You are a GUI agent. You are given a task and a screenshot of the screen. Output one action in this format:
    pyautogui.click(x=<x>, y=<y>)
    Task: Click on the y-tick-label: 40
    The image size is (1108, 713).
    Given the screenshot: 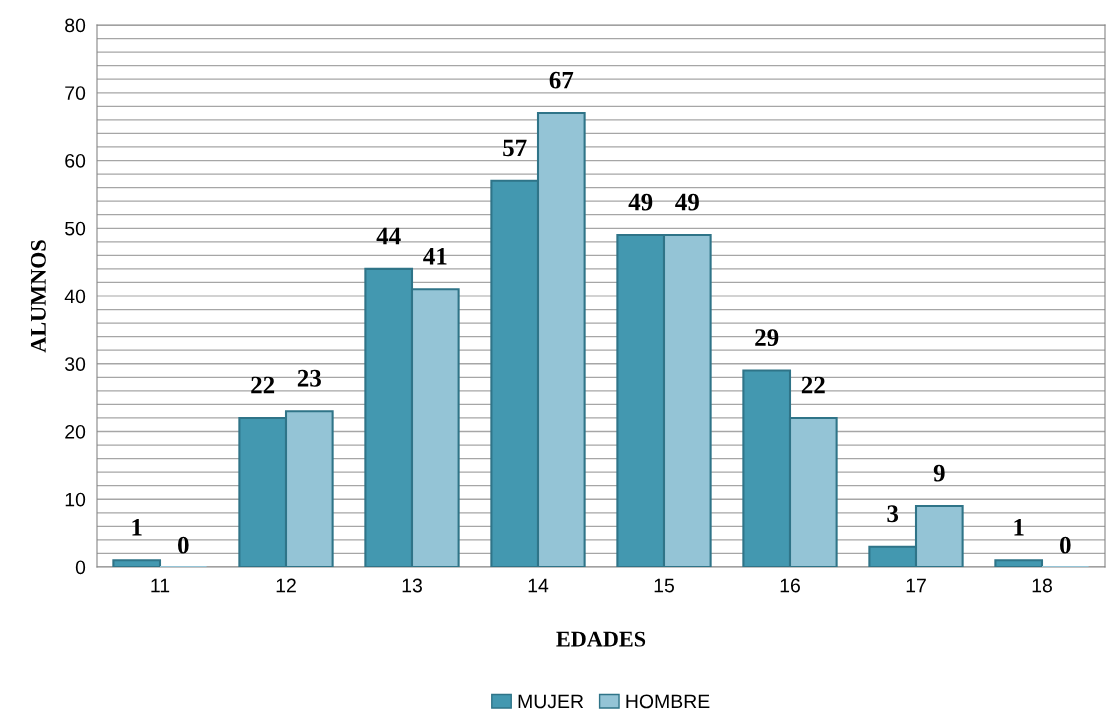 What is the action you would take?
    pyautogui.click(x=75, y=296)
    